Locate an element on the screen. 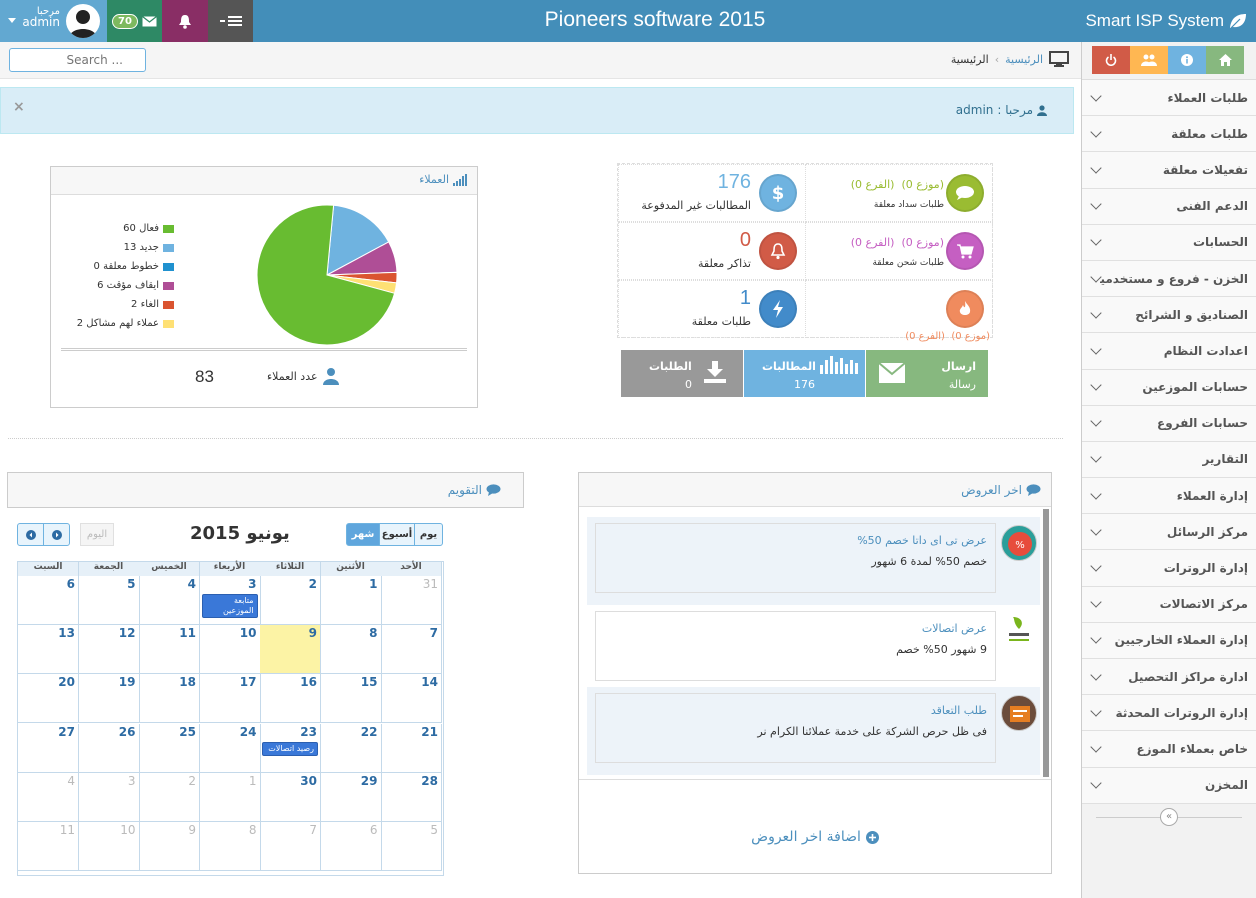 Image resolution: width=1256 pixels, height=898 pixels. sidebar-item: اعدادت النظام is located at coordinates (1169, 351).